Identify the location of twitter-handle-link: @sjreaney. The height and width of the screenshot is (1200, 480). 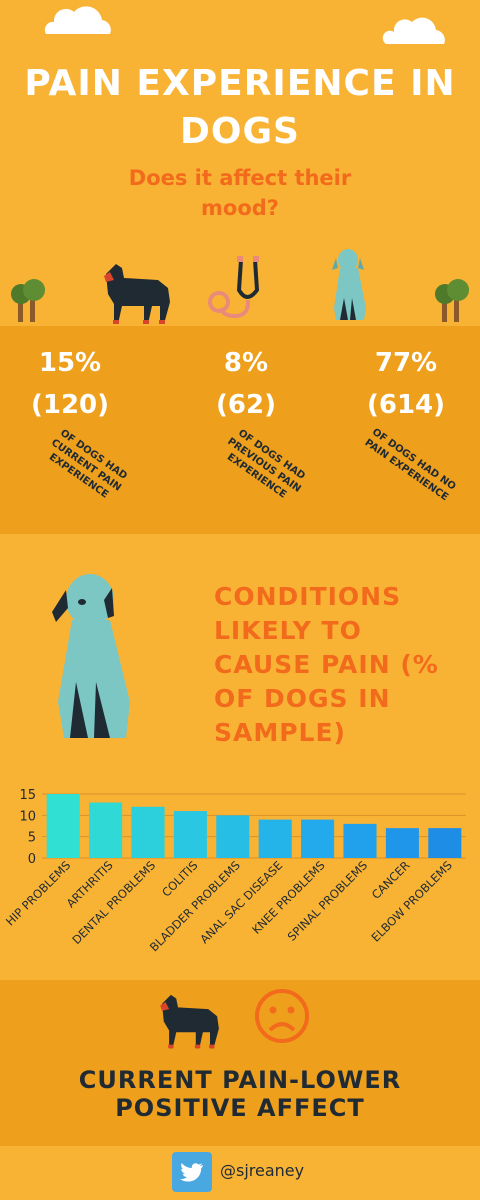
(258, 1172).